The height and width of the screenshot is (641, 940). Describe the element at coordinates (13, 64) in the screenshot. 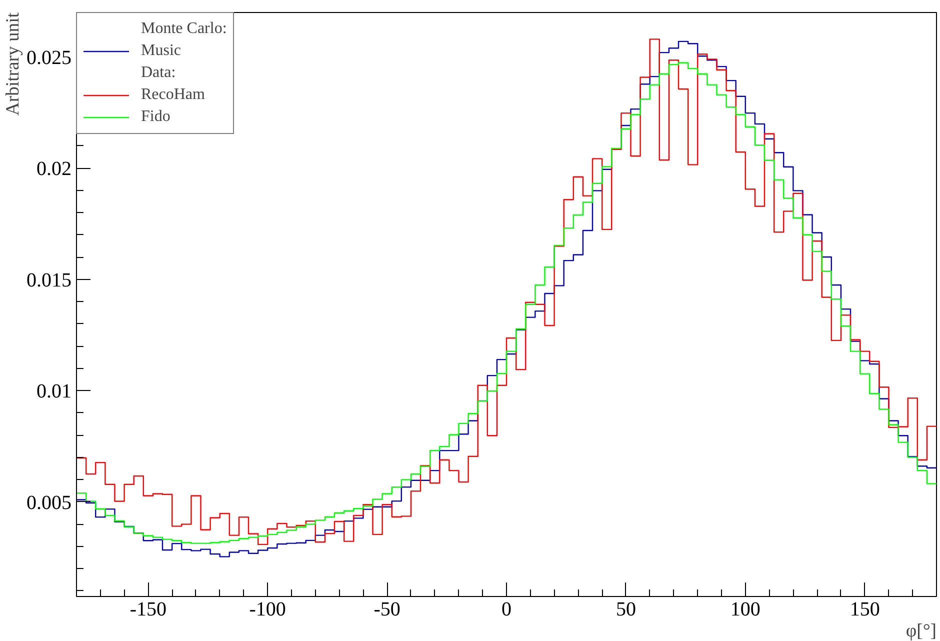

I see `y-axis-title: Arbitrary unit` at that location.